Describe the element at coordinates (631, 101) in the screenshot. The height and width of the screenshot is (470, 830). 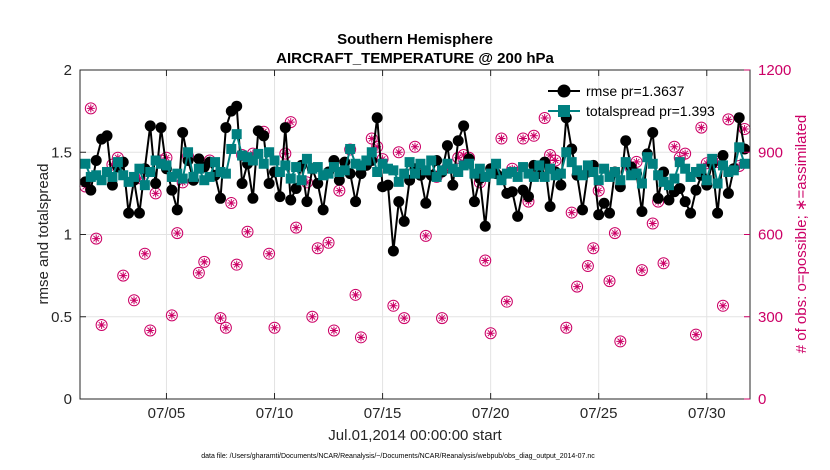
I see `legend: rmse pr=1.3637 totalspread pr=1.393` at that location.